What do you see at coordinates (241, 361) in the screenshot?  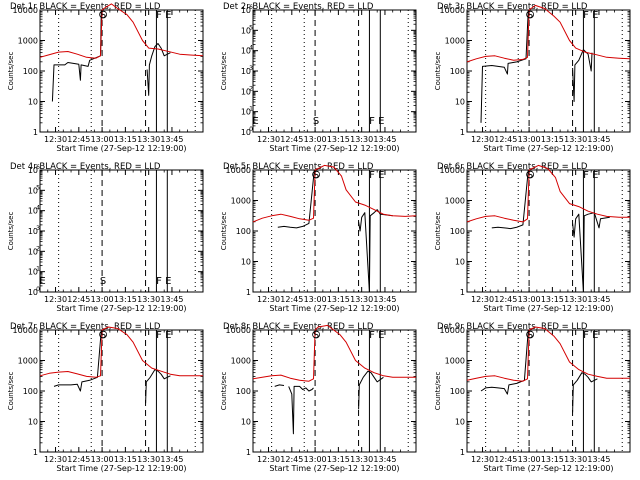 I see `y-tick-label: 1000` at bounding box center [241, 361].